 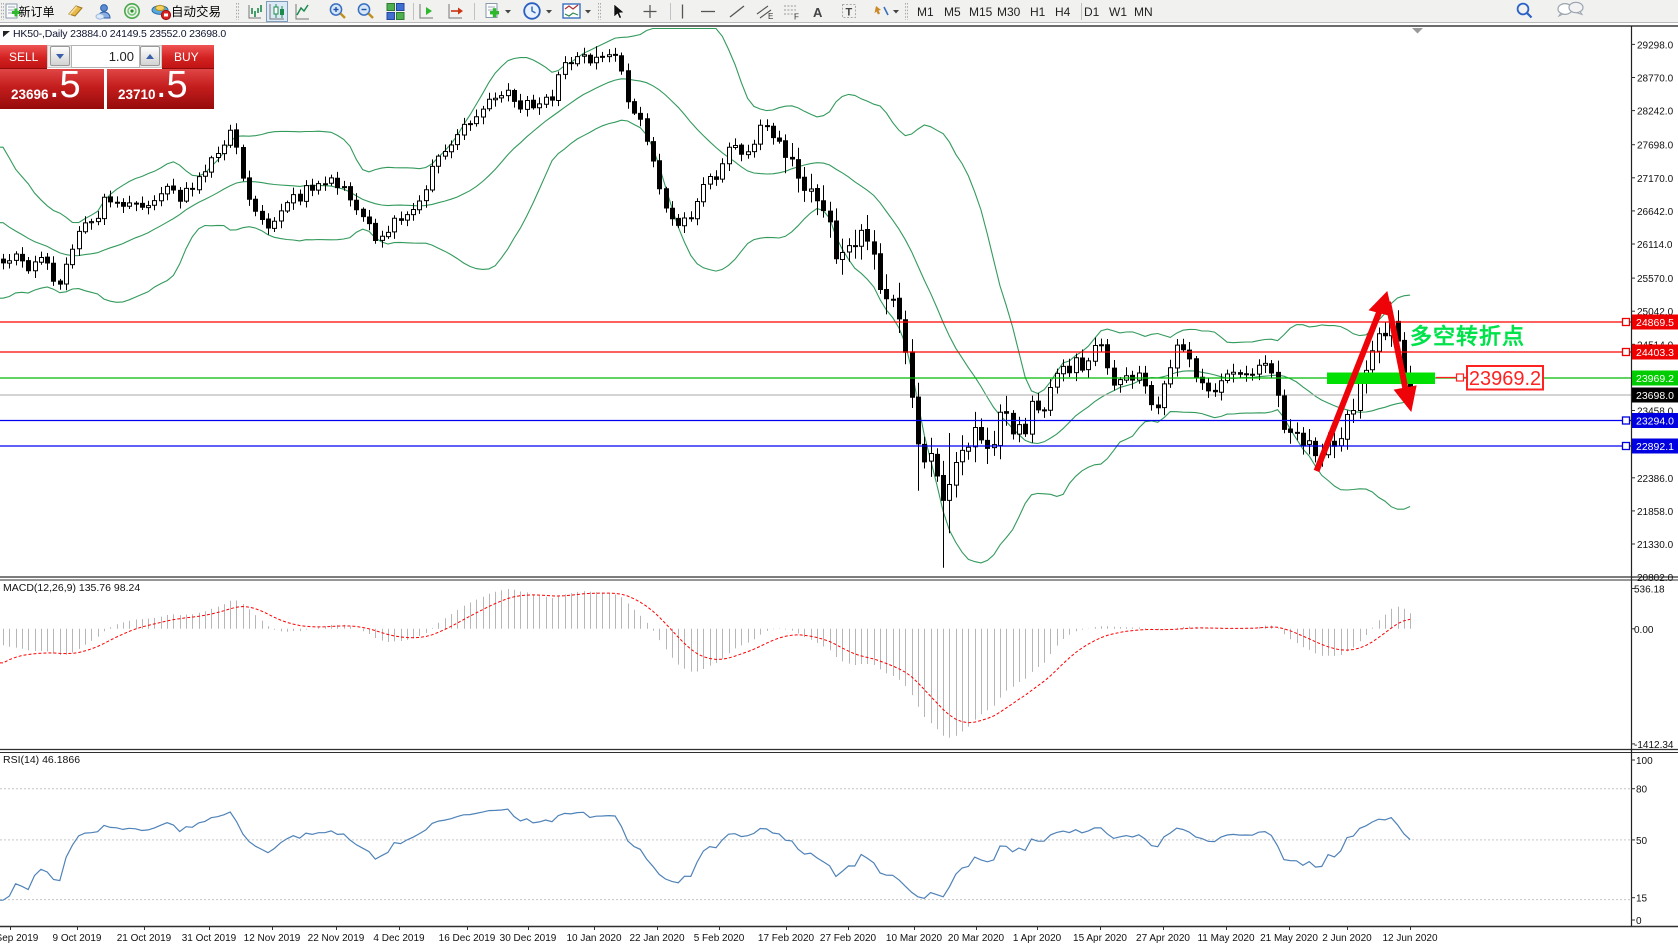 What do you see at coordinates (1644, 630) in the screenshot?
I see `svg-text: 0.00` at bounding box center [1644, 630].